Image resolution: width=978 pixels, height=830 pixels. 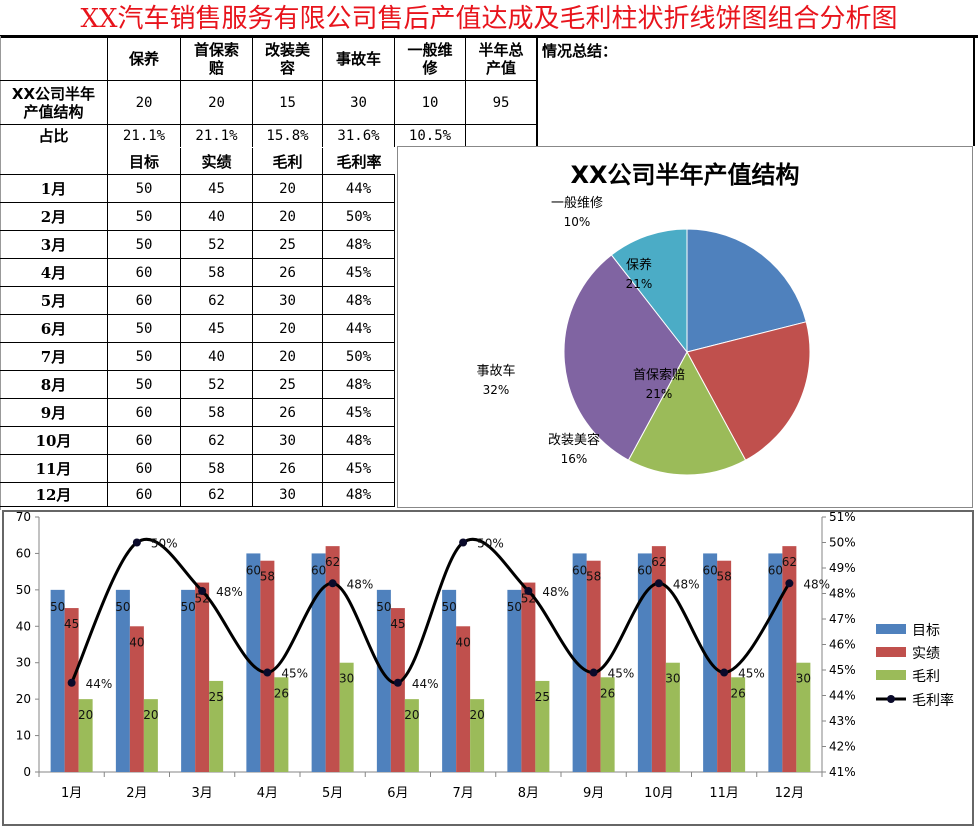 I want to click on month-label-cell: 6月, so click(x=54, y=329).